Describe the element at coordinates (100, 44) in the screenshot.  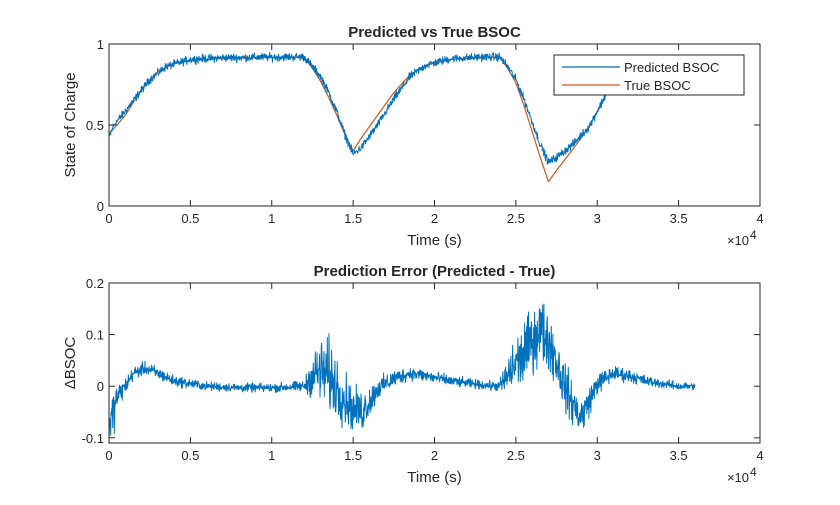
I see `y-tick-label: 1` at that location.